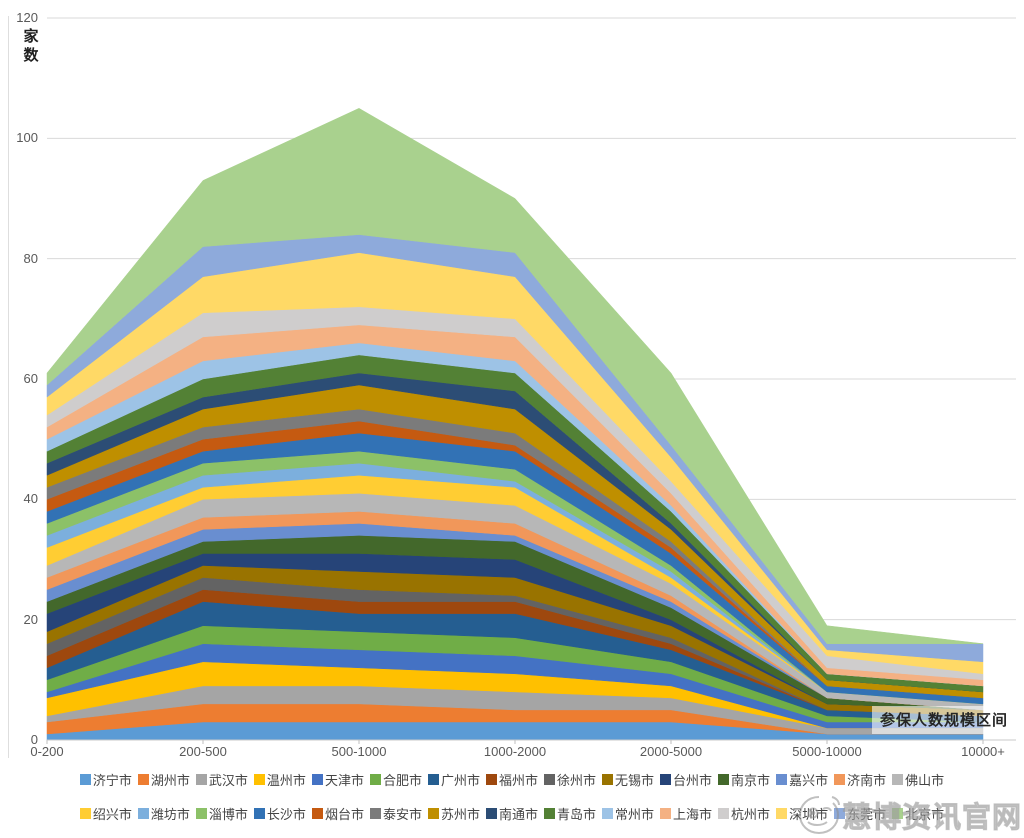 This screenshot has height=838, width=1024. Describe the element at coordinates (635, 814) in the screenshot. I see `legend-label: 常州市` at that location.